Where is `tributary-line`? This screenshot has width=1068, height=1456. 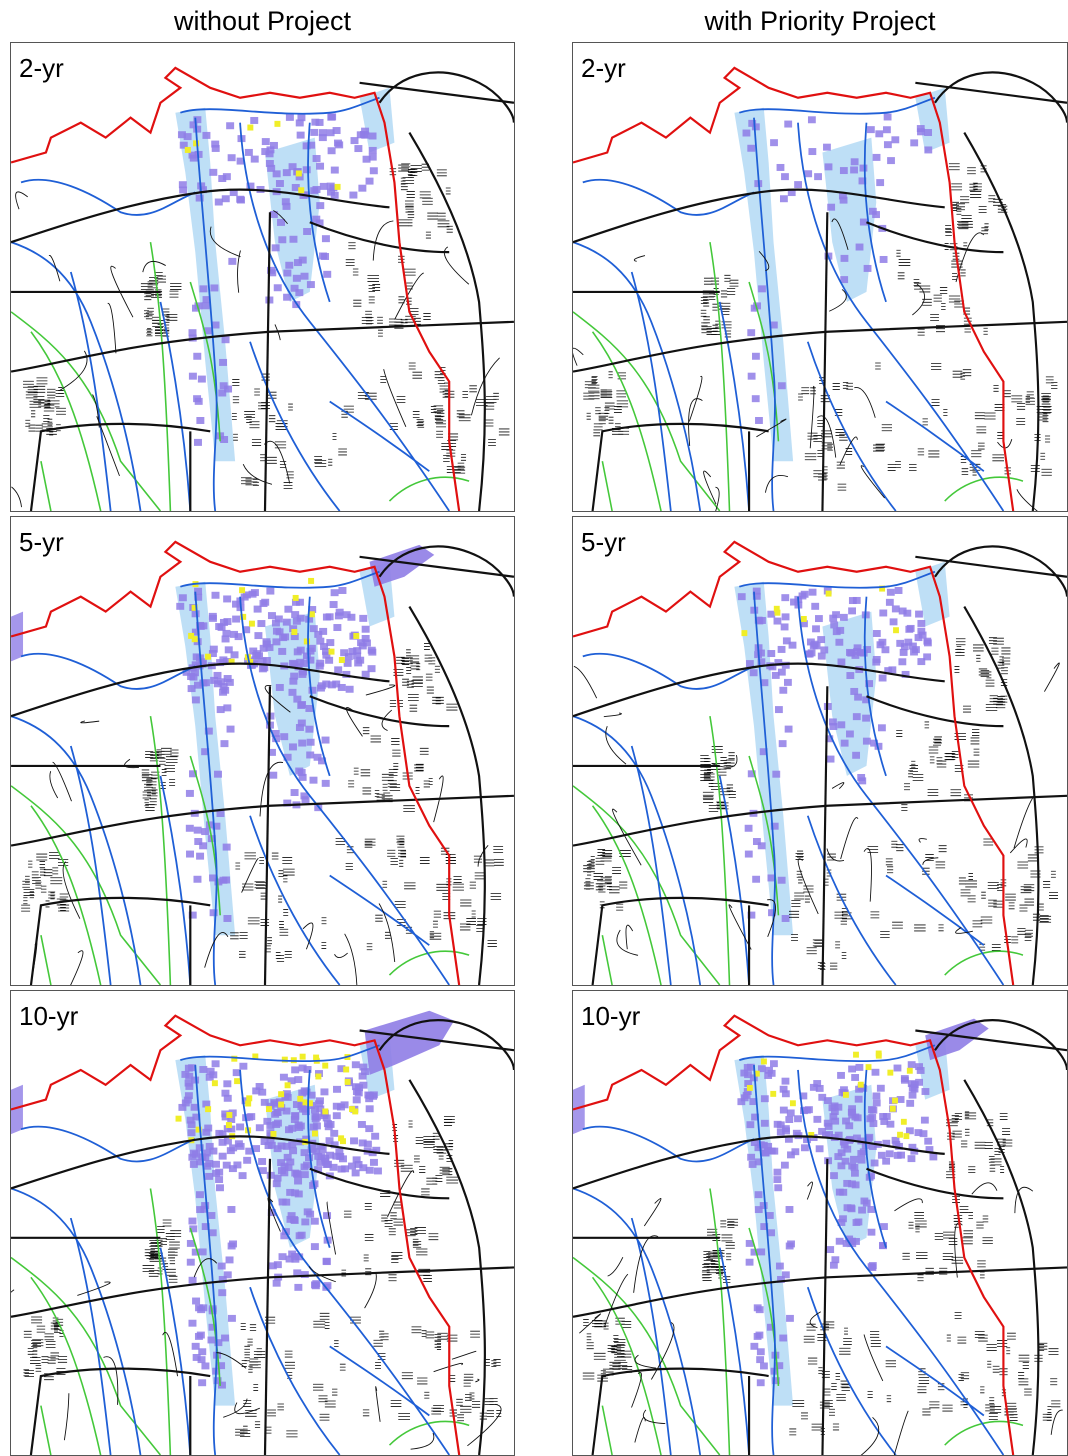 tributary-line is located at coordinates (160, 1321).